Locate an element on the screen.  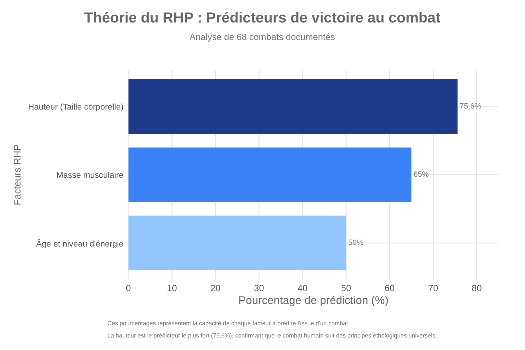
x-axis-title: Pourcentage de prédiction (%) is located at coordinates (314, 301).